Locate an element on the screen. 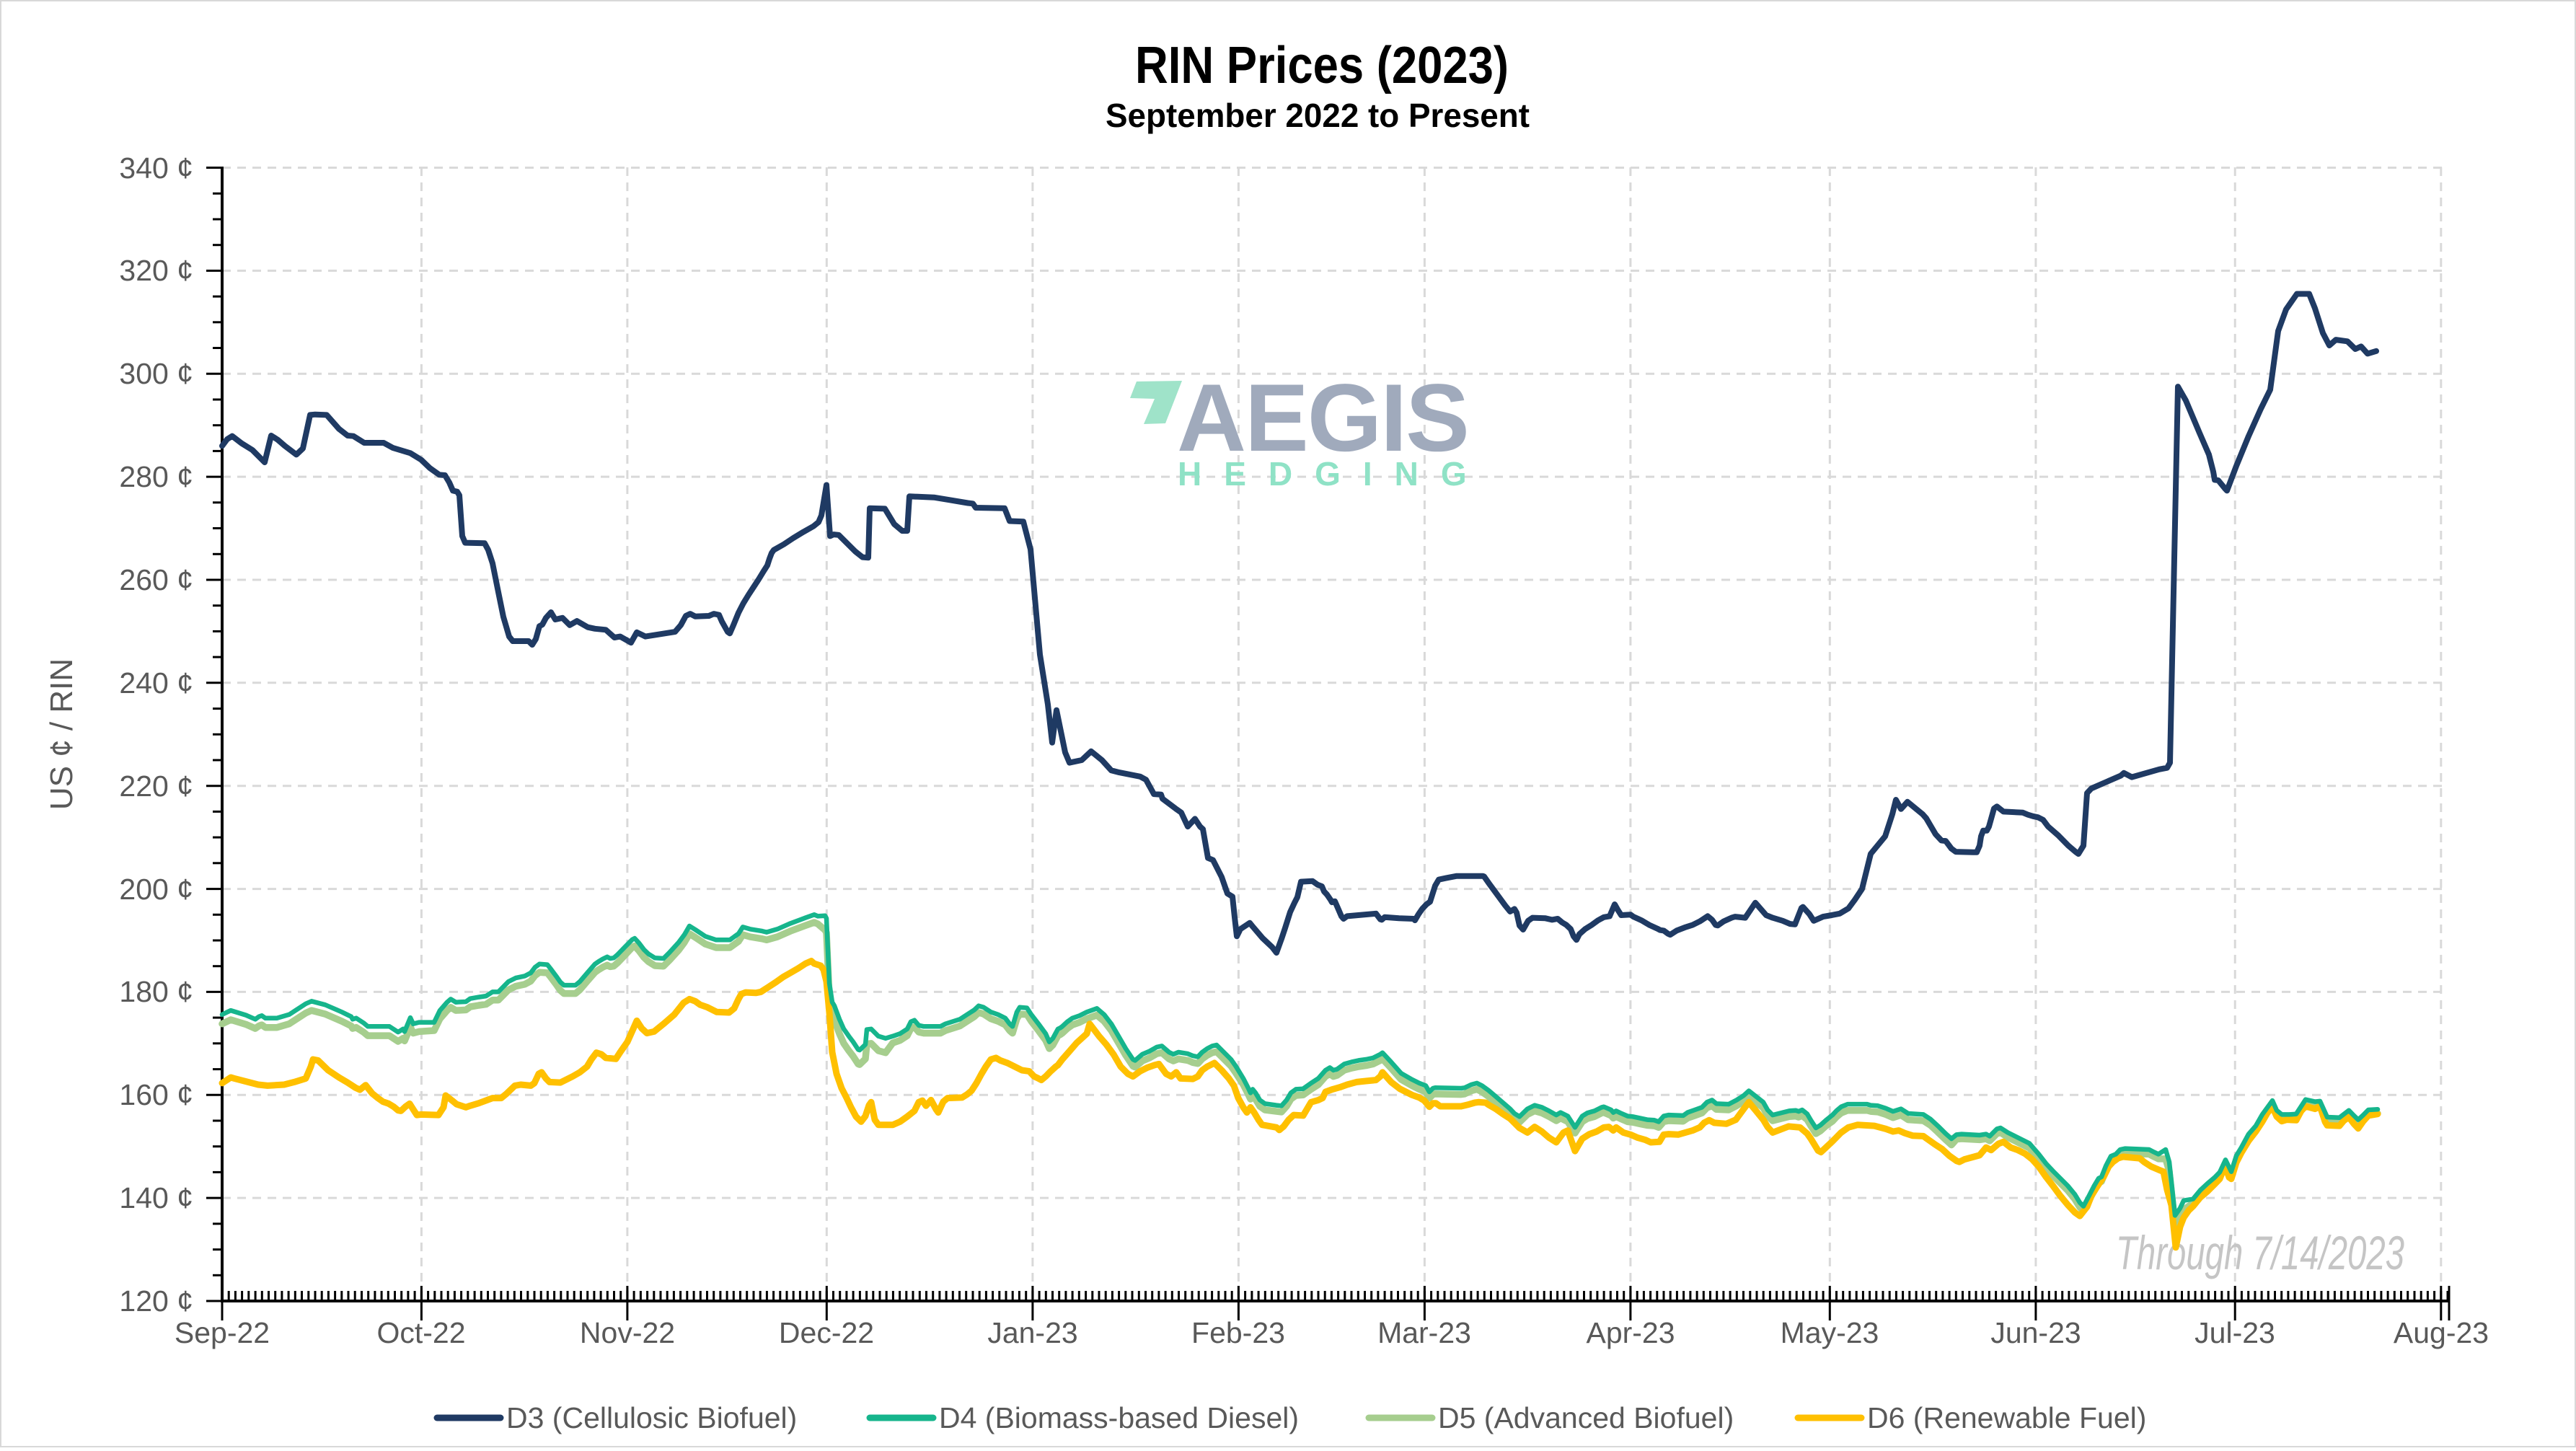 Image resolution: width=2576 pixels, height=1451 pixels. svg-text: RIN Prices (2023) is located at coordinates (1322, 65).